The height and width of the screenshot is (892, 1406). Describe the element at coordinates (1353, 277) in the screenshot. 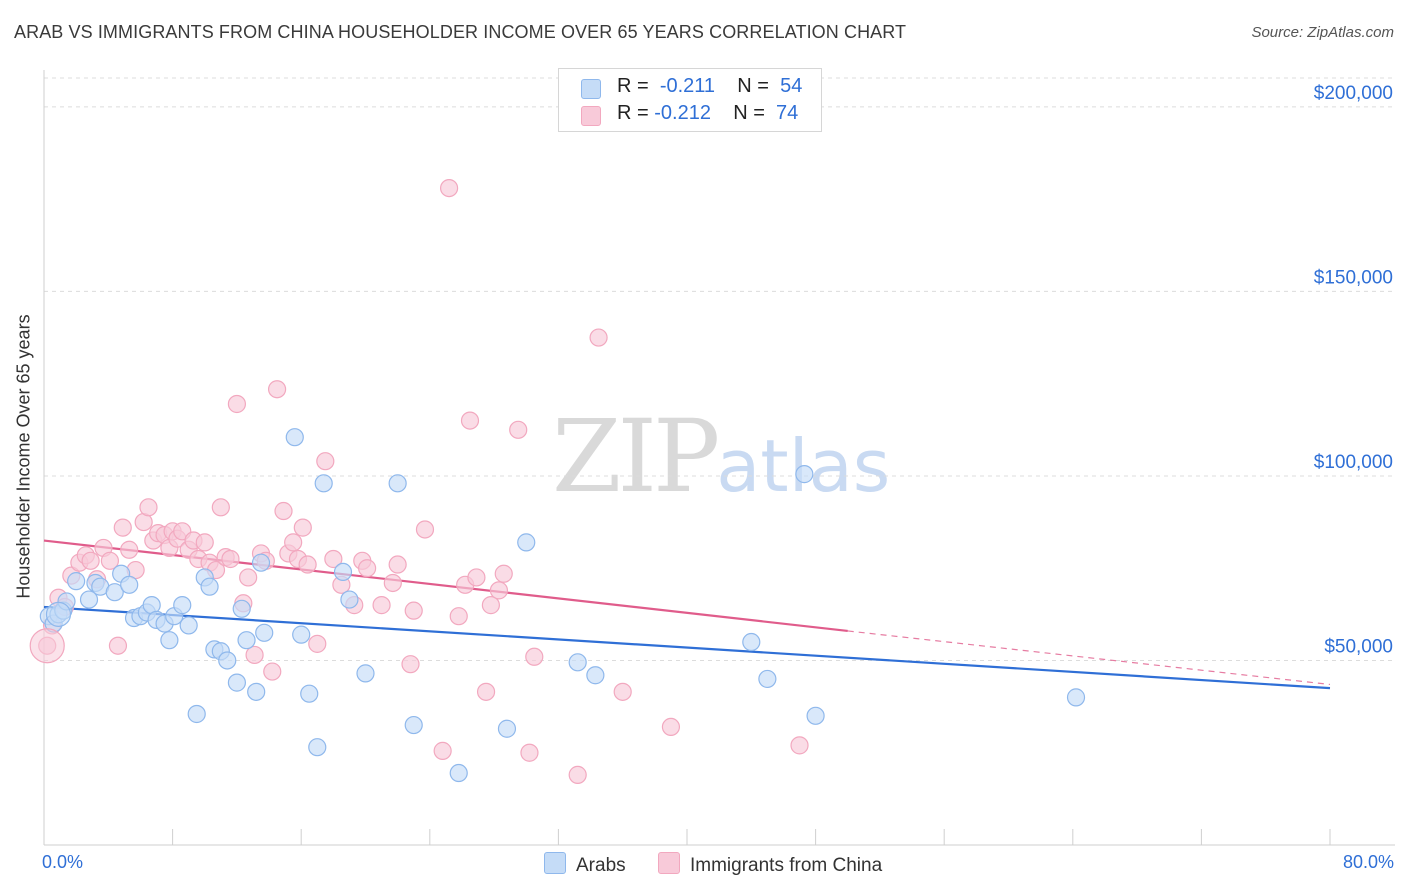

I see `y-tick-label: $150,000` at that location.